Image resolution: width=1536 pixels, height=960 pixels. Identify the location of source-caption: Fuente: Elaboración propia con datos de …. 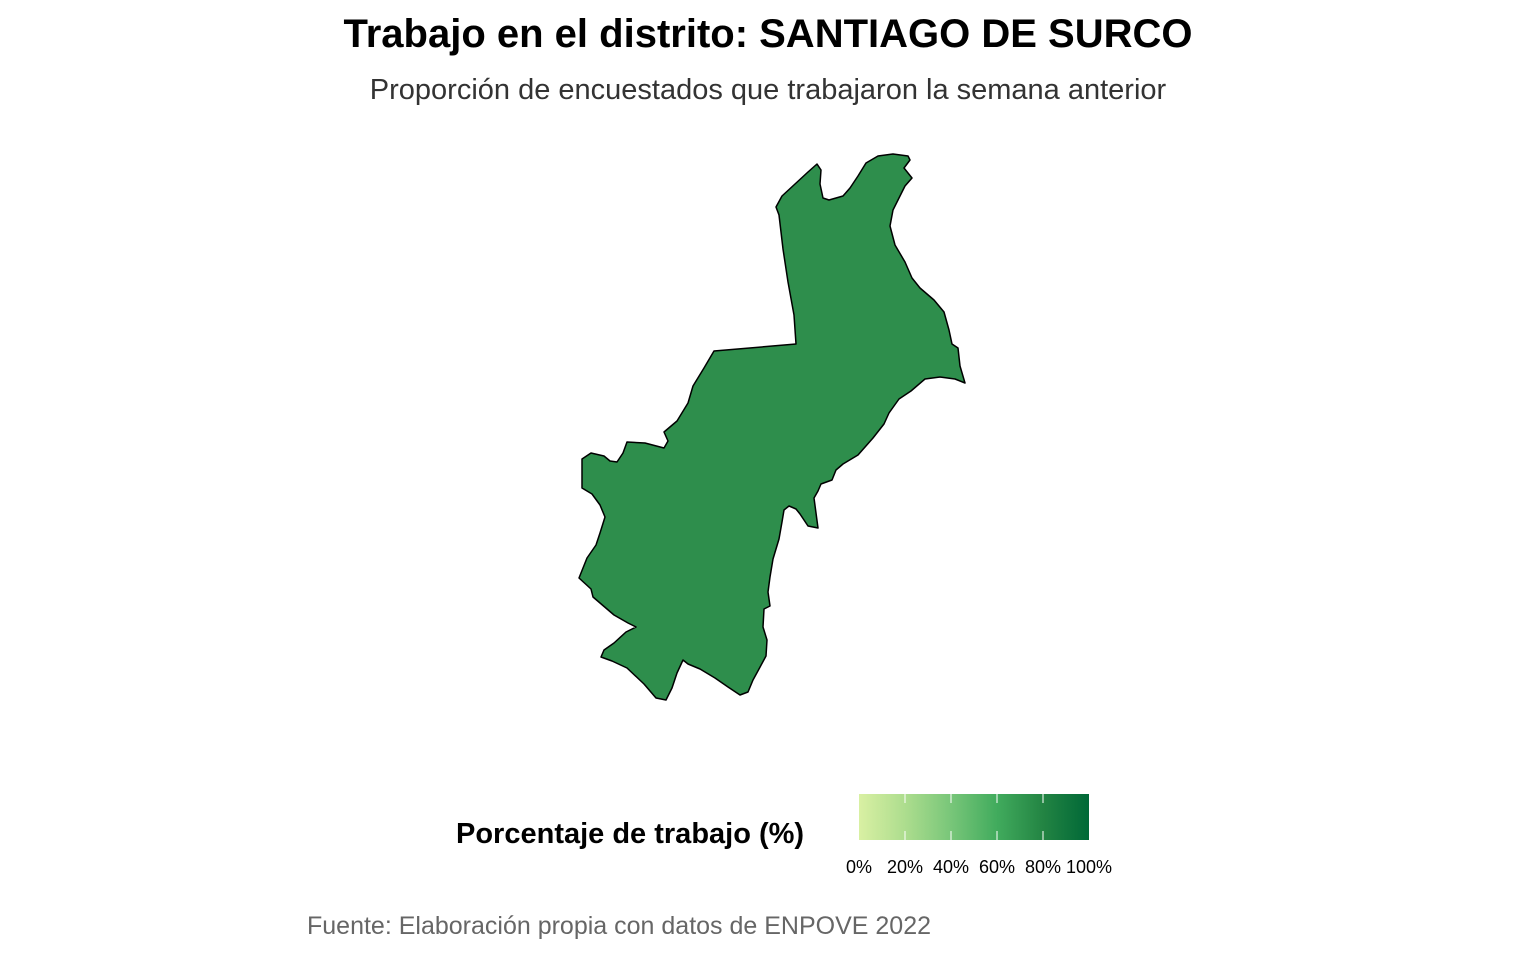
(619, 926).